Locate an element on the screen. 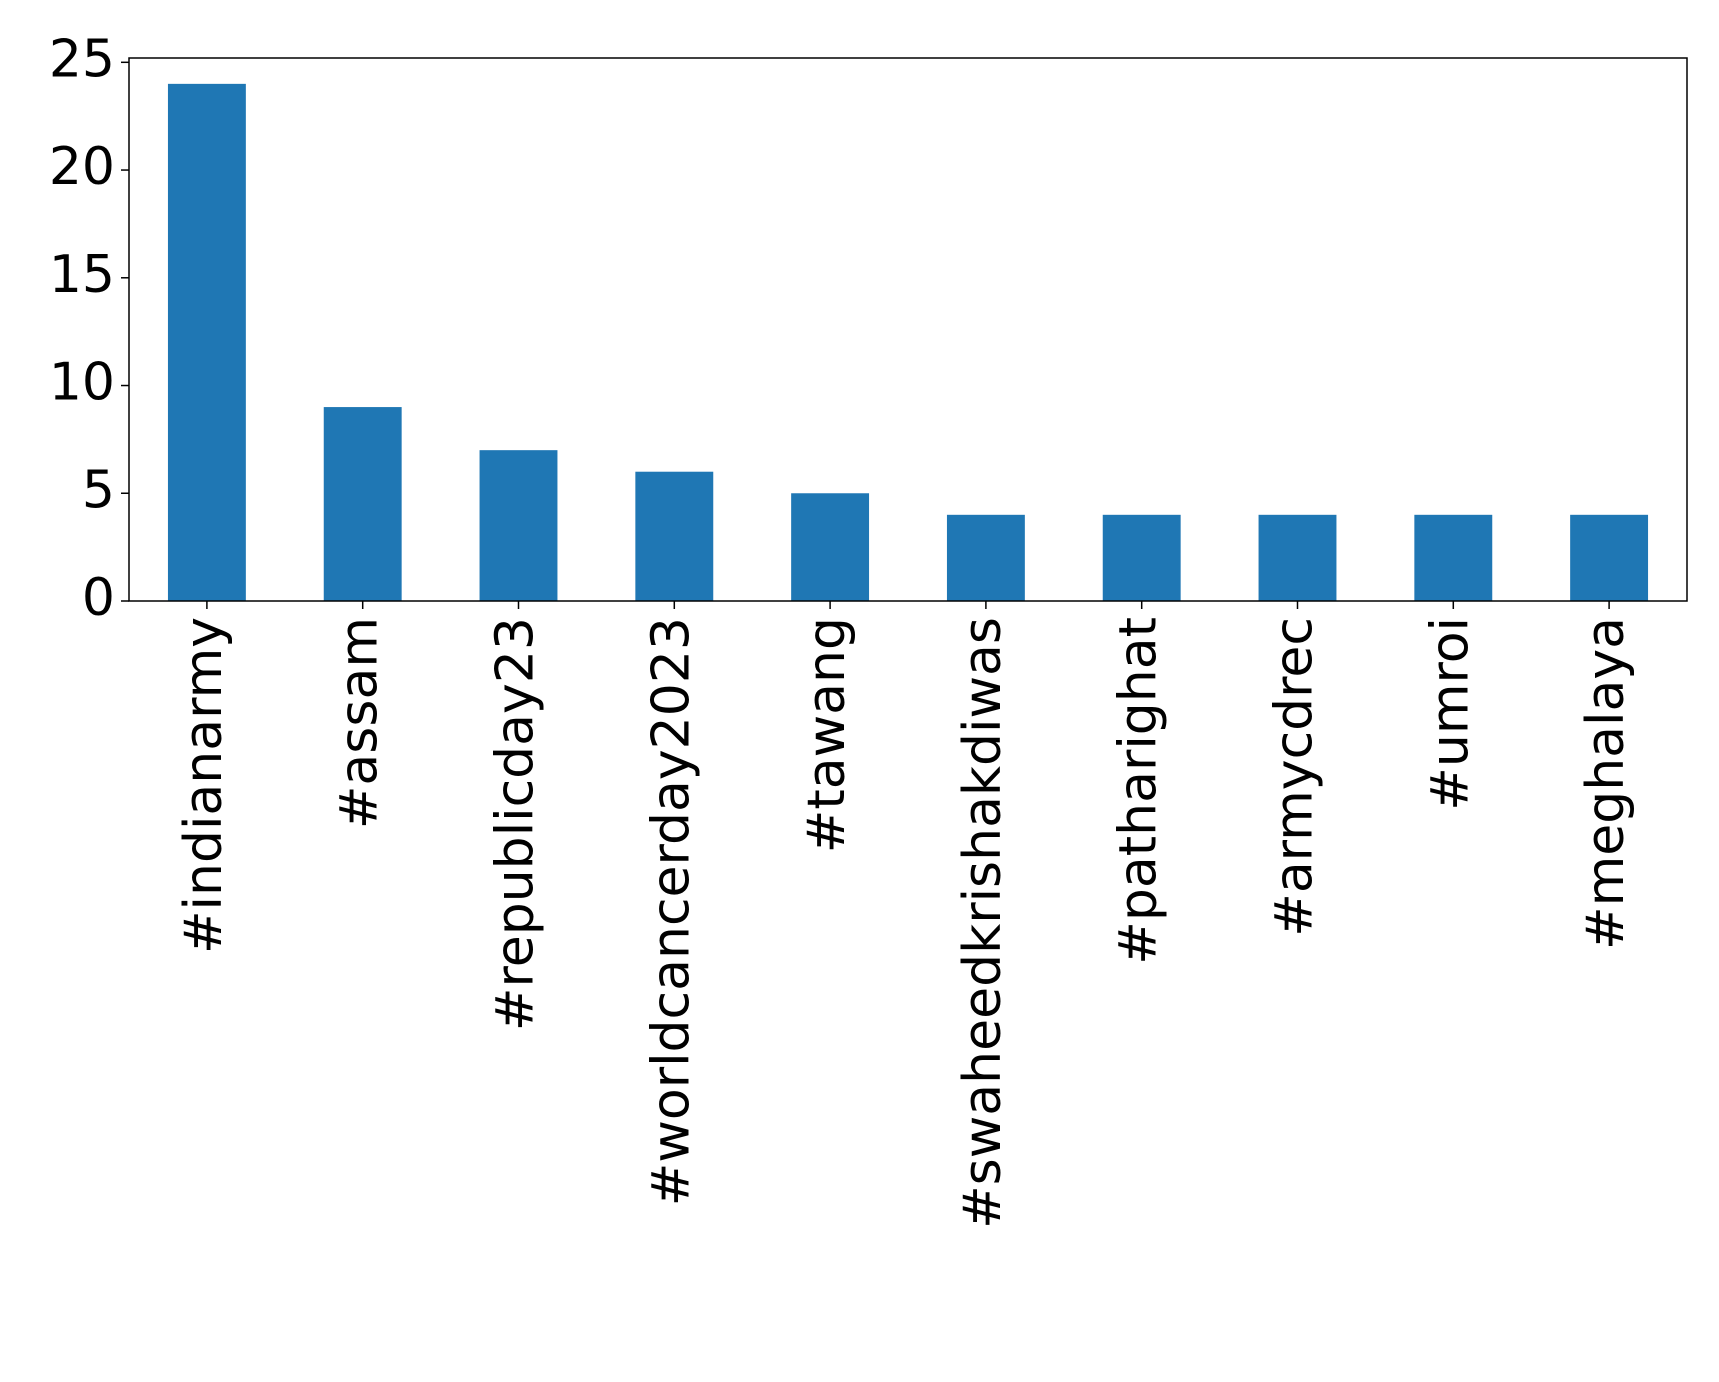 Image resolution: width=1719 pixels, height=1382 pixels. x-tick-label: #meghalaya is located at coordinates (1606, 783).